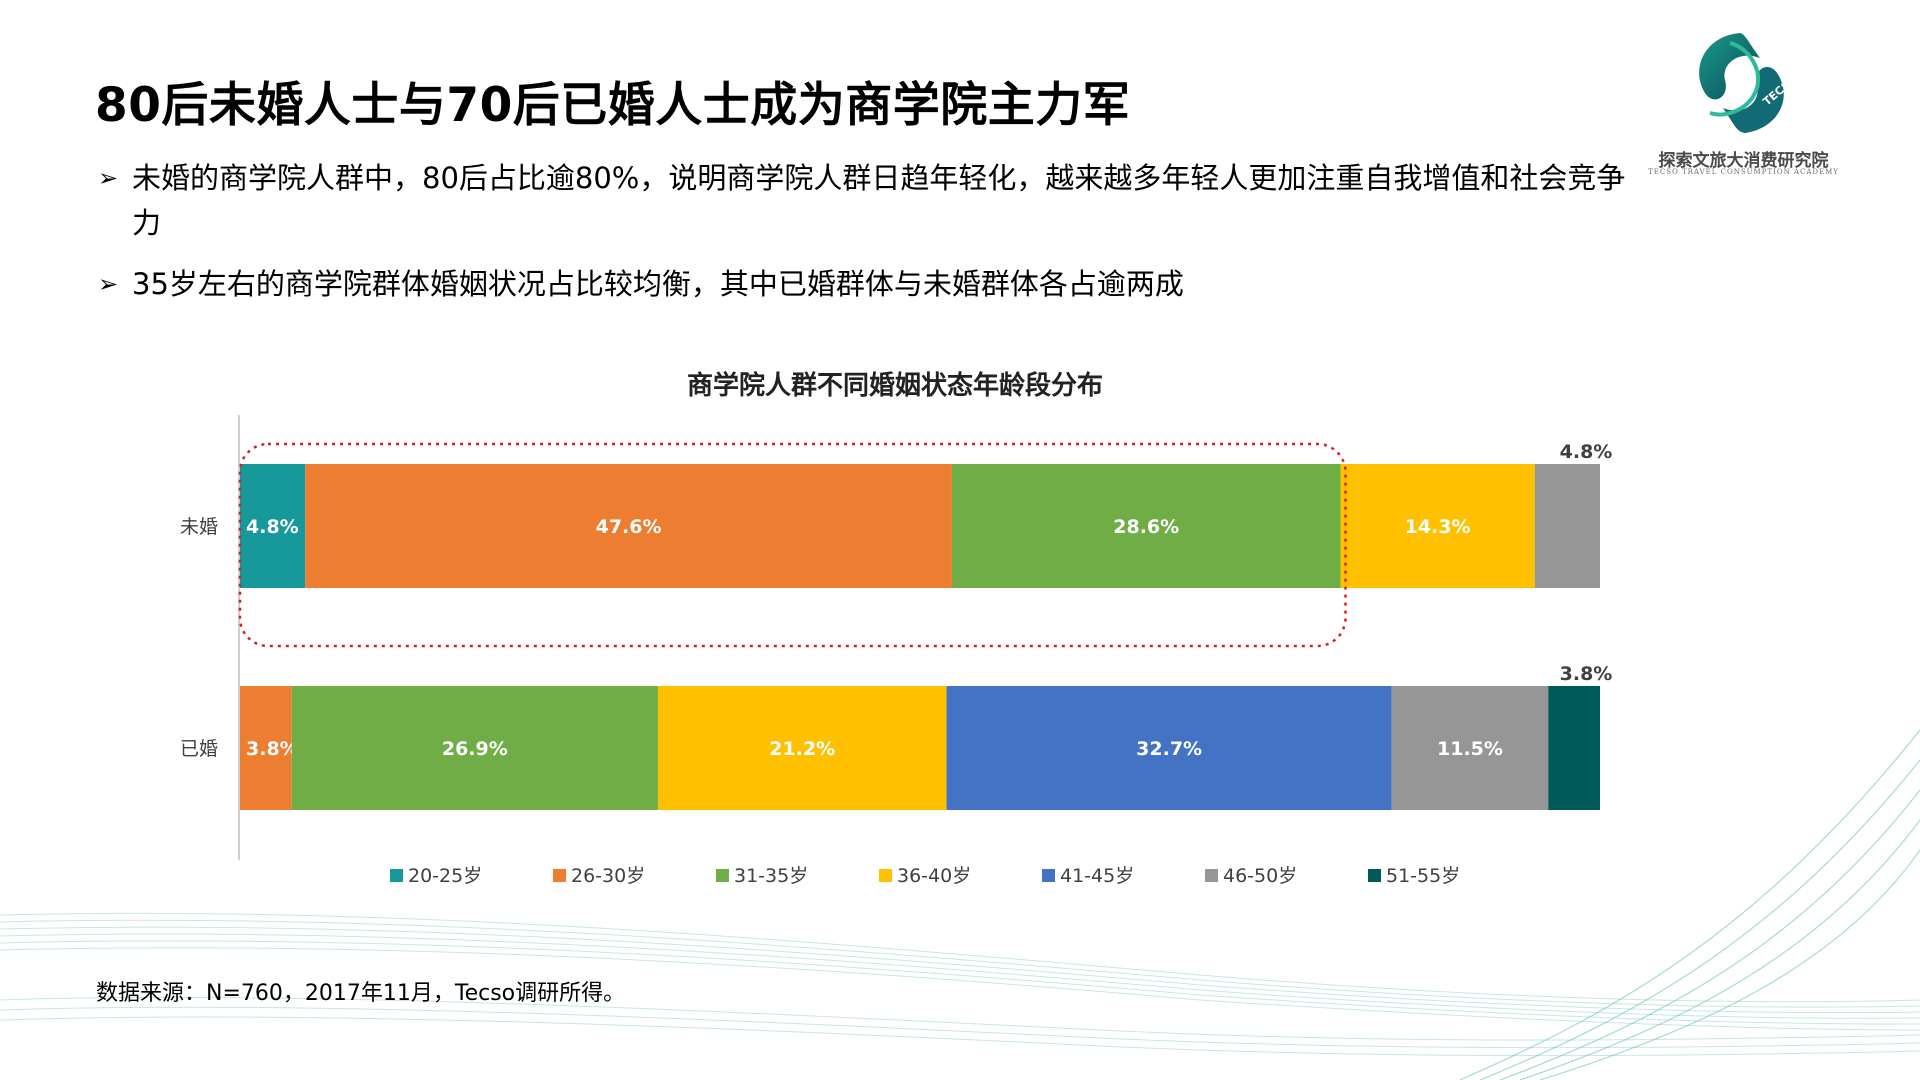 This screenshot has width=1920, height=1080. I want to click on category-label: 未婚, so click(199, 527).